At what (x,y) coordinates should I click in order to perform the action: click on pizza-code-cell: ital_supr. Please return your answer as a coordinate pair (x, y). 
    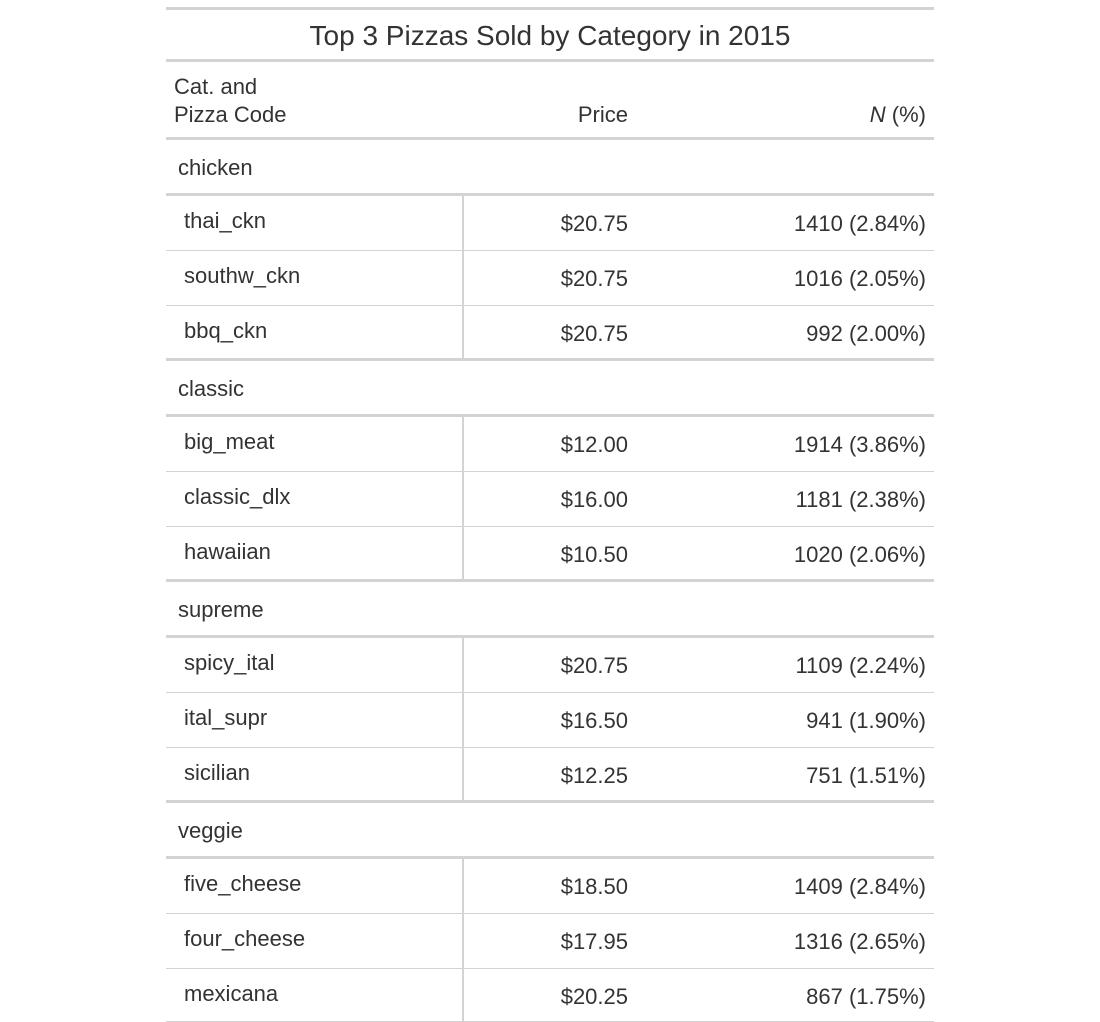
    Looking at the image, I should click on (315, 720).